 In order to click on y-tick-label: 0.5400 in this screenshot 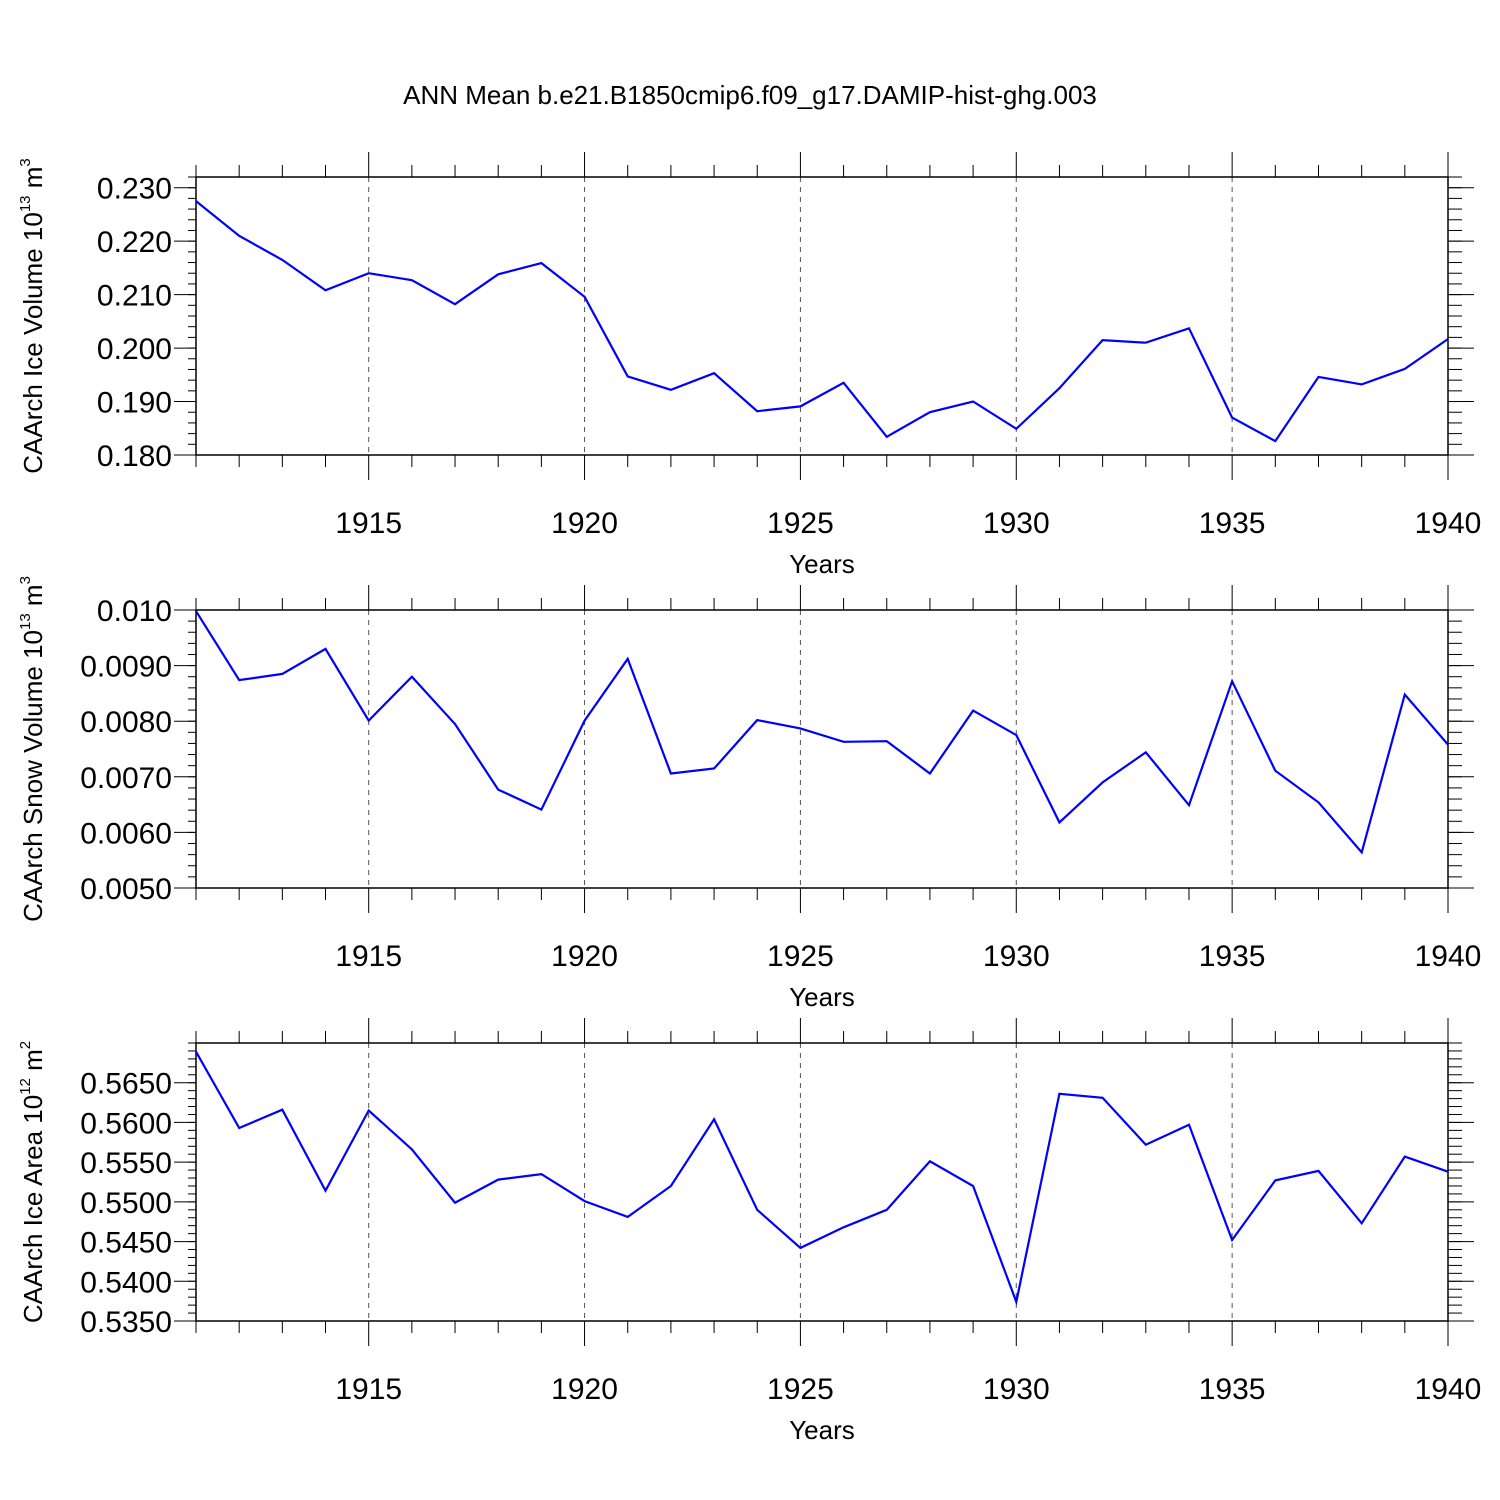, I will do `click(126, 1282)`.